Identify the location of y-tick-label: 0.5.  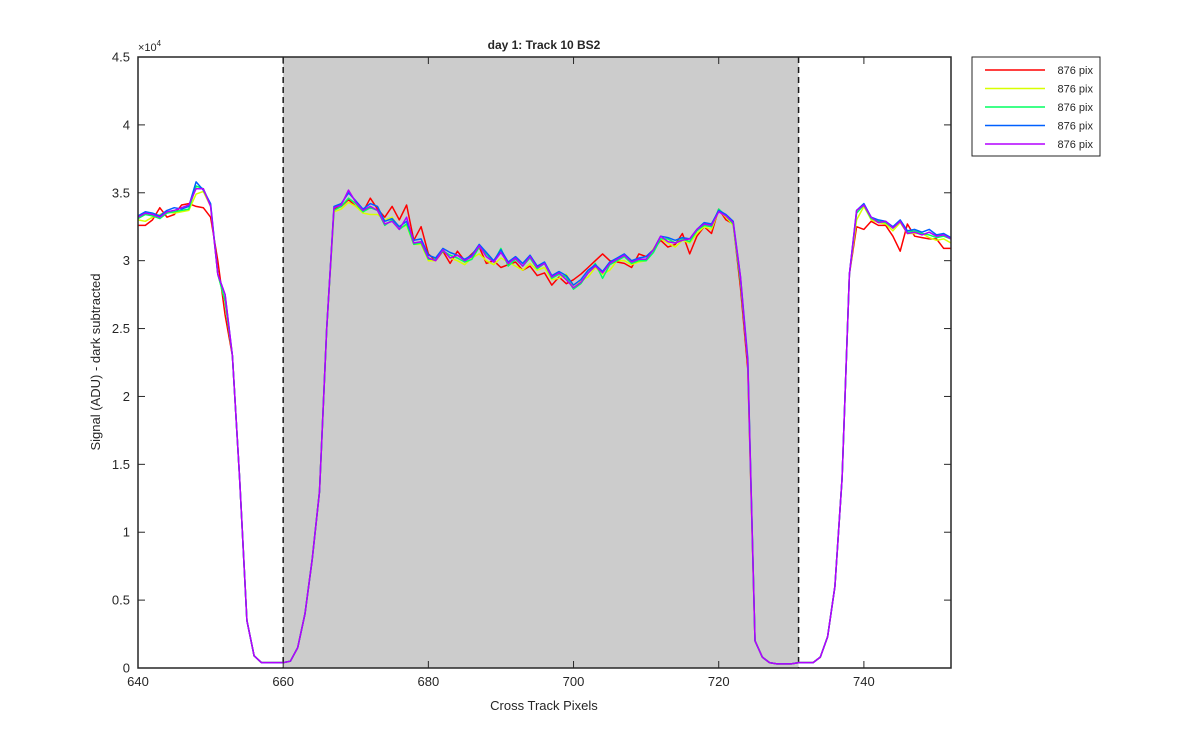
(121, 600).